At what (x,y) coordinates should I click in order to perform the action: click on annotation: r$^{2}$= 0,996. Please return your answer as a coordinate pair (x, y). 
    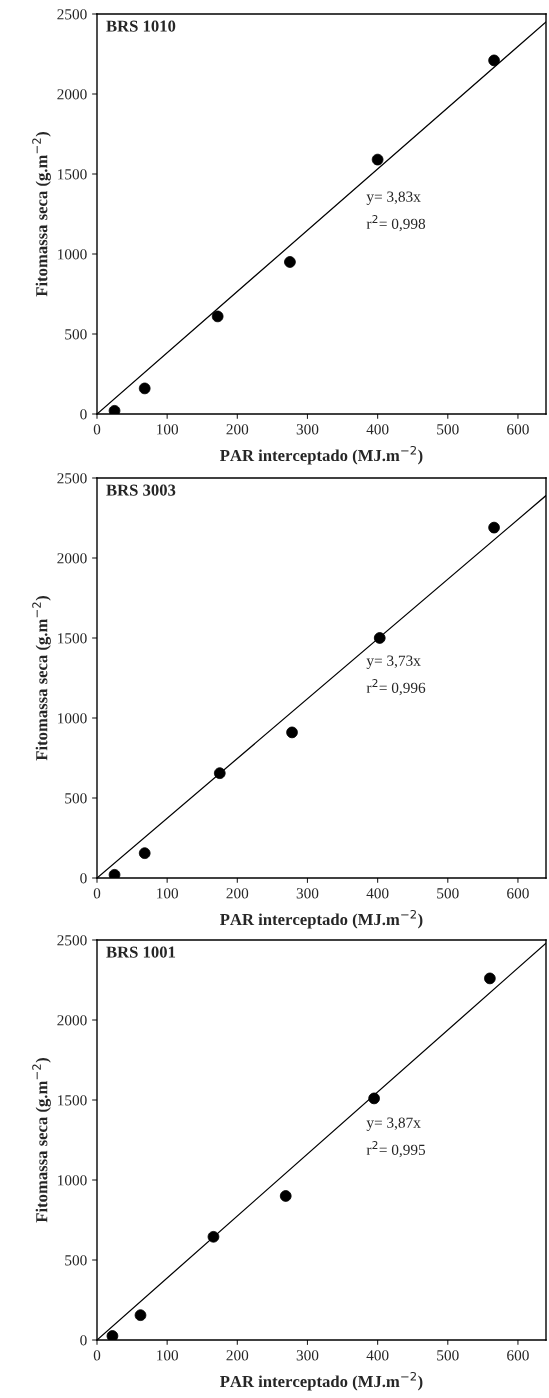
    Looking at the image, I should click on (396, 687).